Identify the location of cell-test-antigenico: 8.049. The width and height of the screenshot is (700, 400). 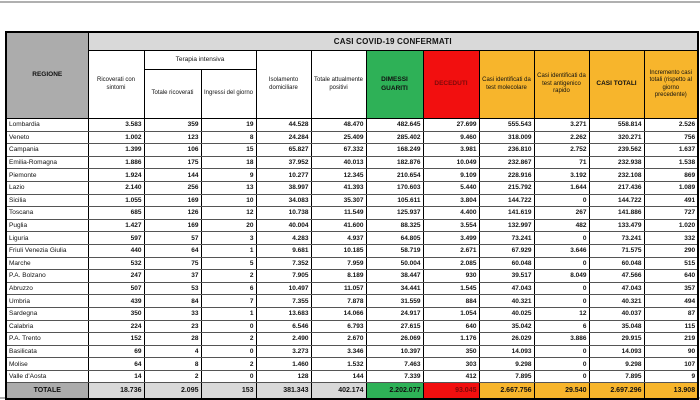
(561, 276).